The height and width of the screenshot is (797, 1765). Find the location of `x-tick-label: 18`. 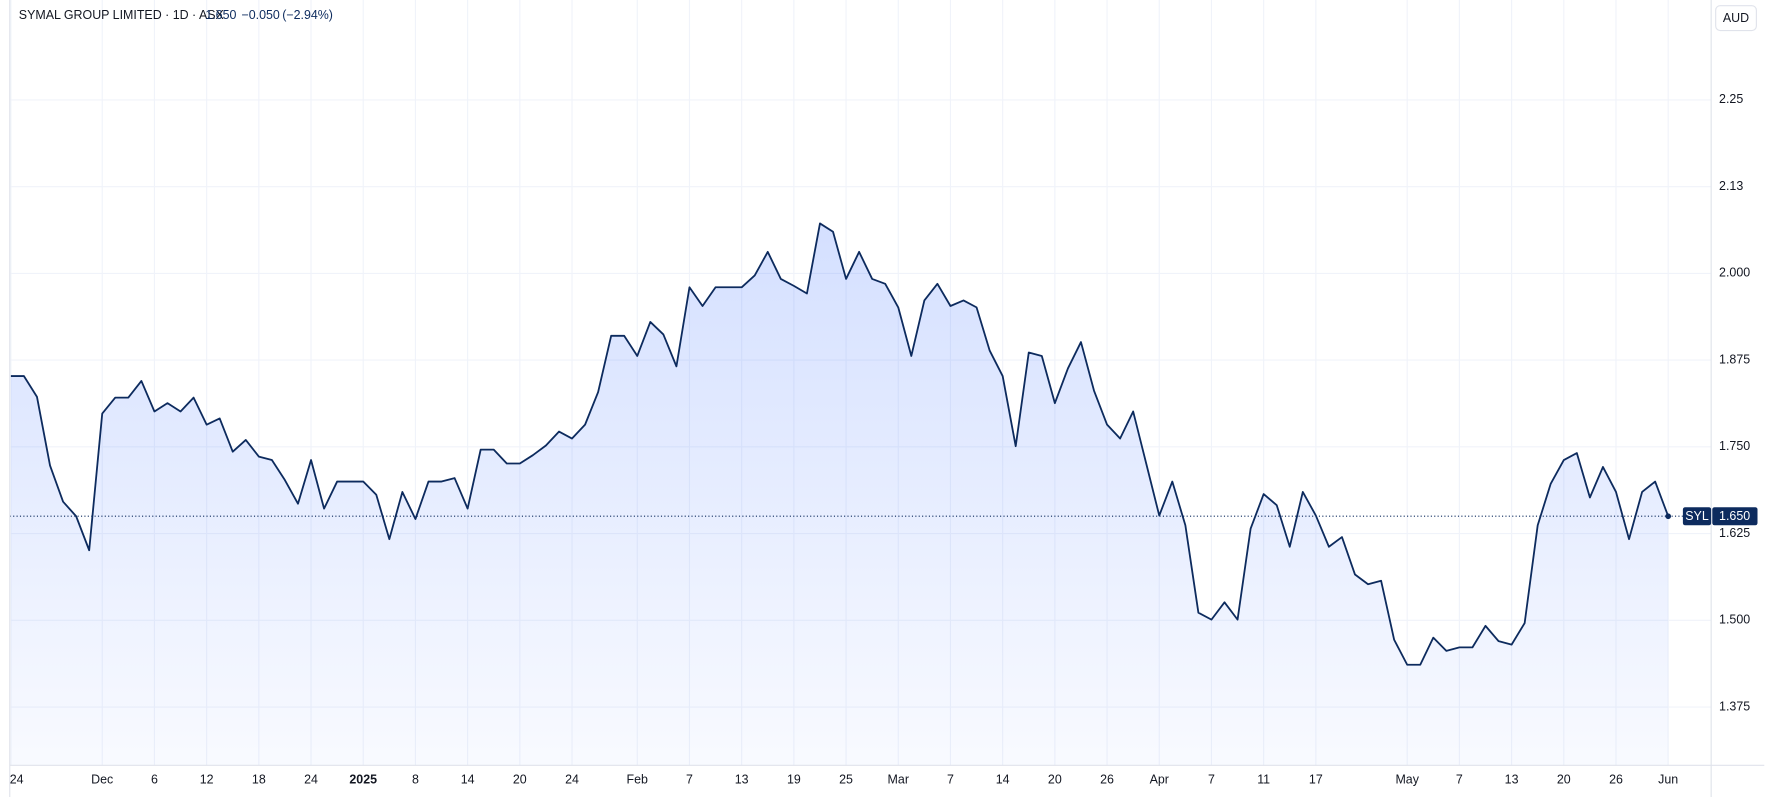

x-tick-label: 18 is located at coordinates (259, 779).